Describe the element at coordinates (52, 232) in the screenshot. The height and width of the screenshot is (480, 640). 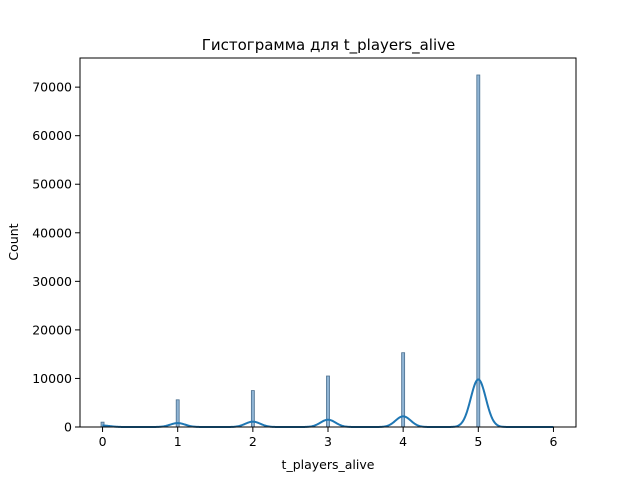
I see `y-tick-label: 40000` at that location.